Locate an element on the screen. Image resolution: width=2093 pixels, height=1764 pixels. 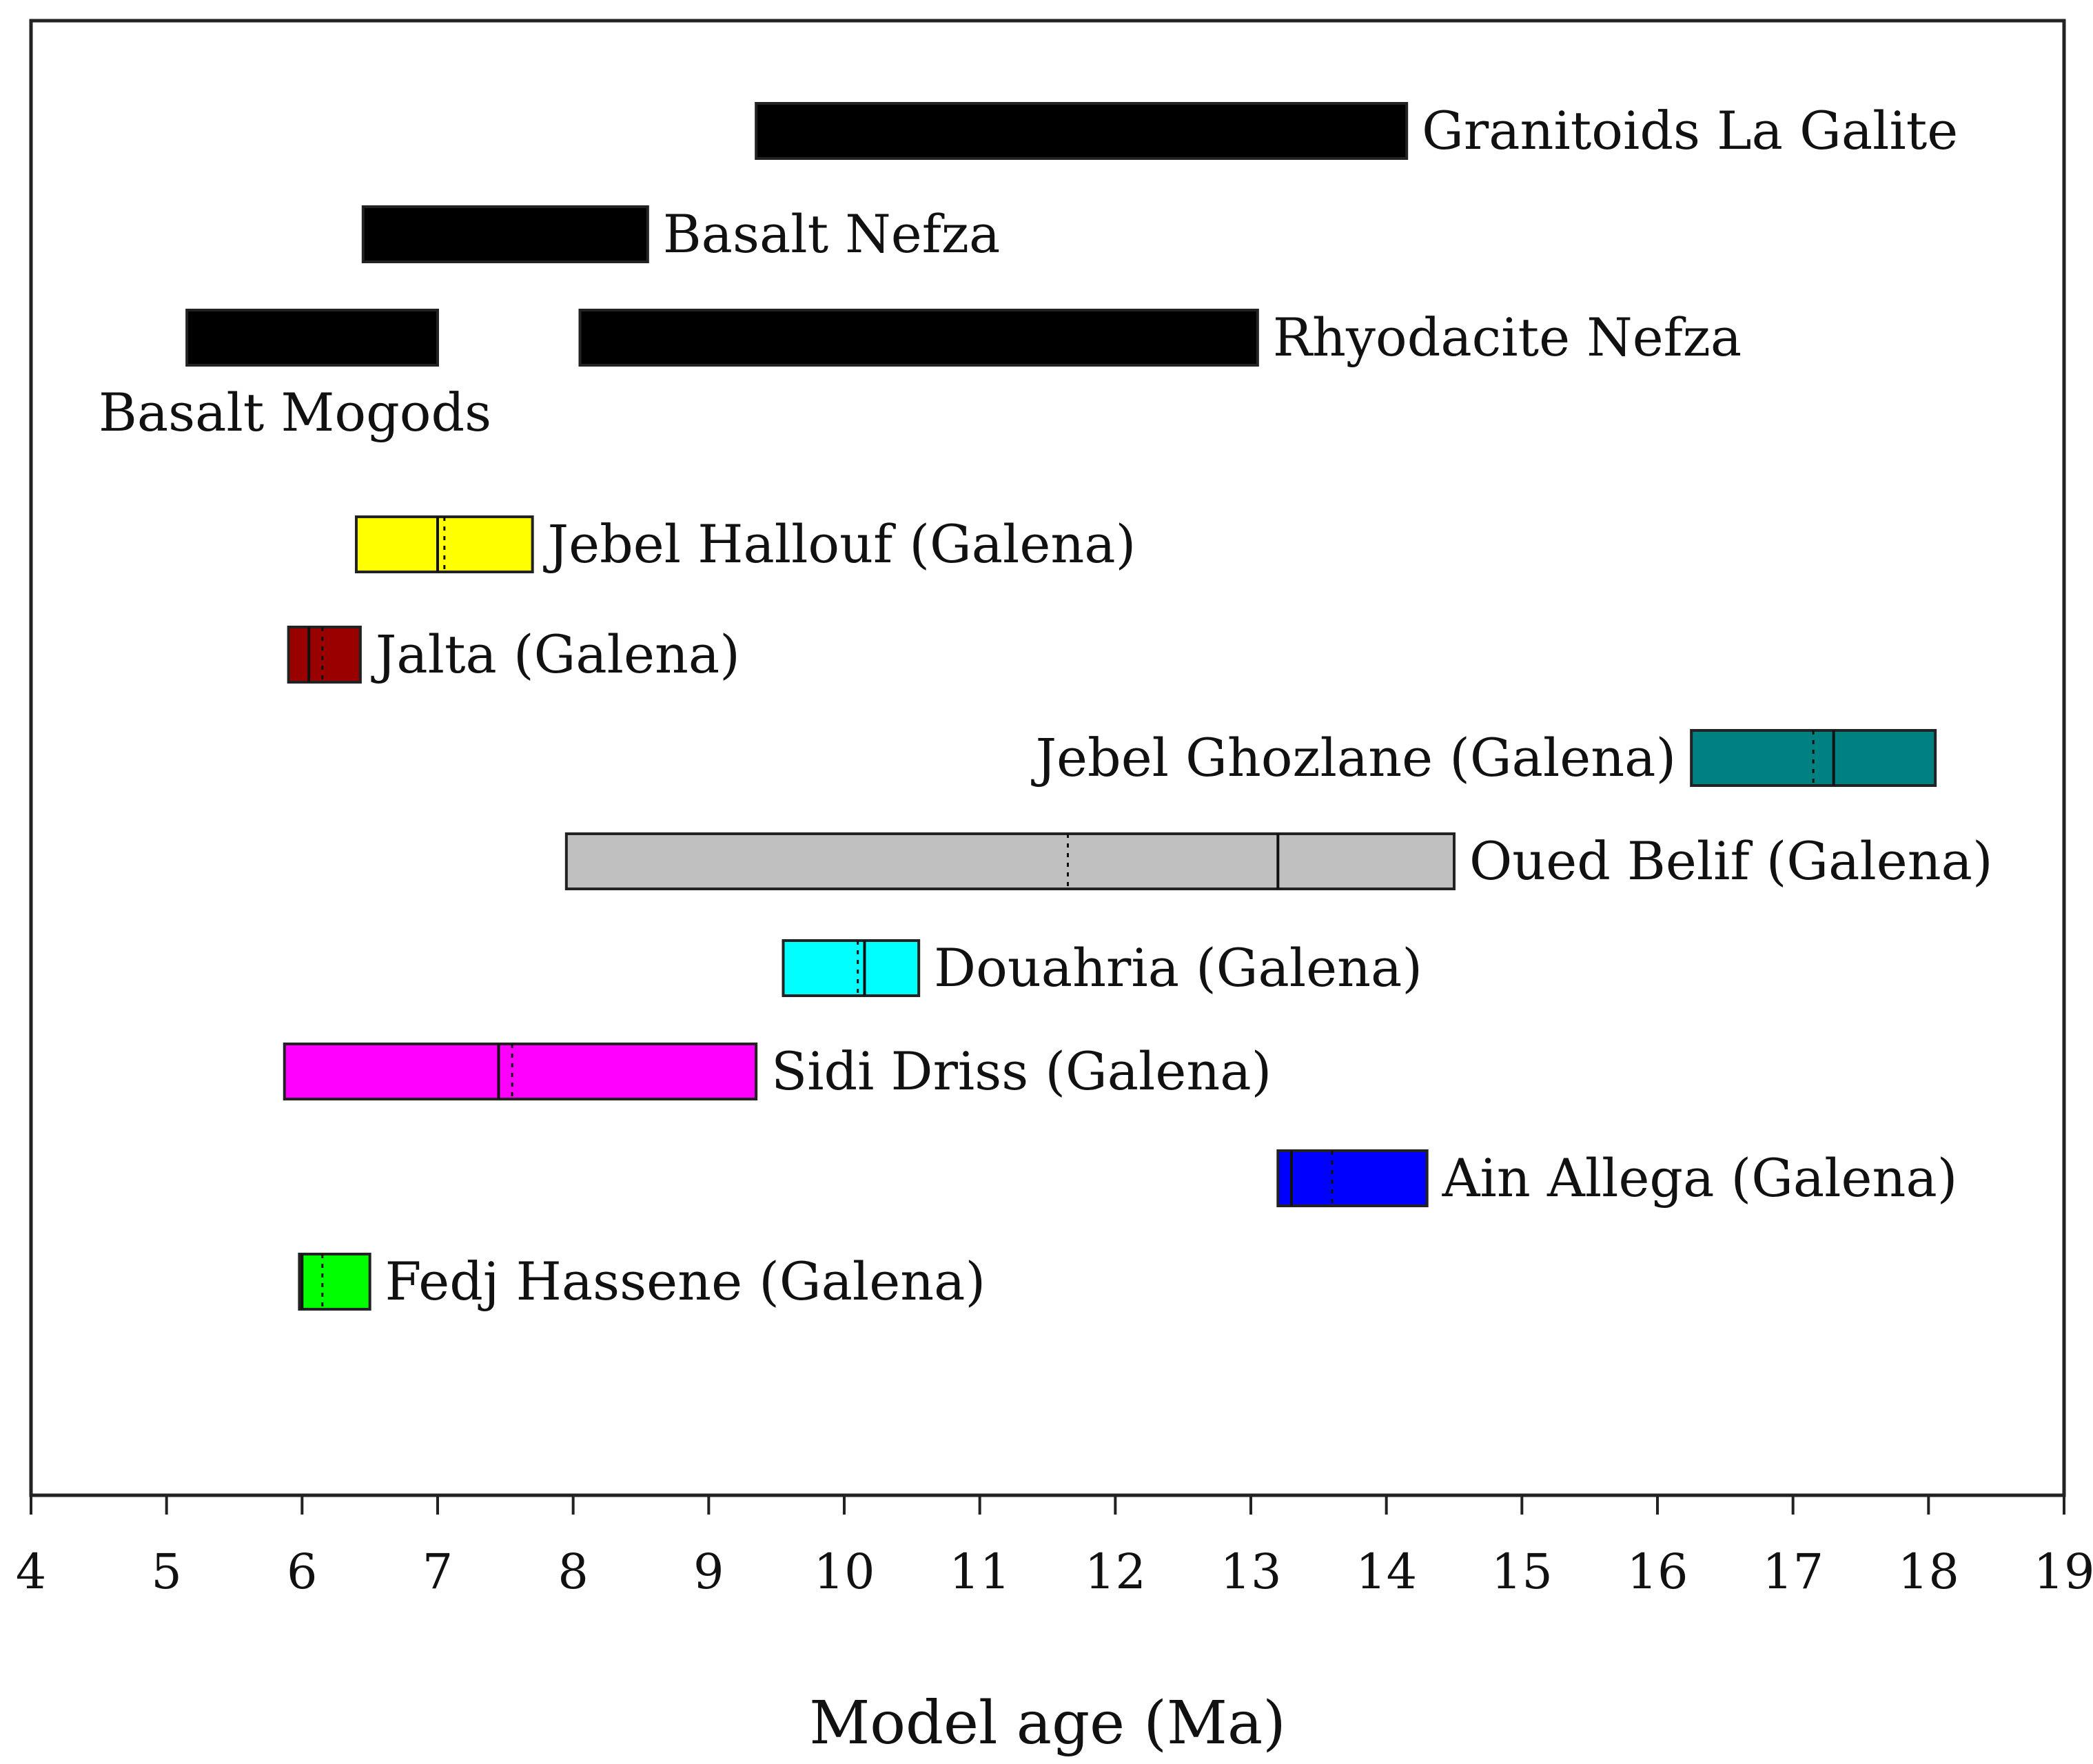
x-tick-label: 6 is located at coordinates (302, 1572).